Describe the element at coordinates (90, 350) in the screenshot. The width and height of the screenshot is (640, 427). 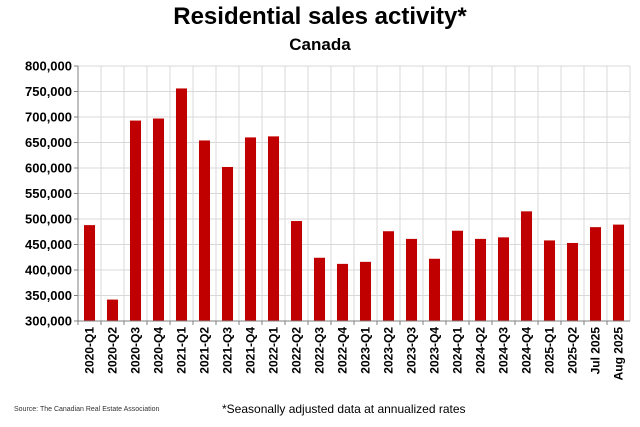
I see `x-tick-label: 2020-Q1` at that location.